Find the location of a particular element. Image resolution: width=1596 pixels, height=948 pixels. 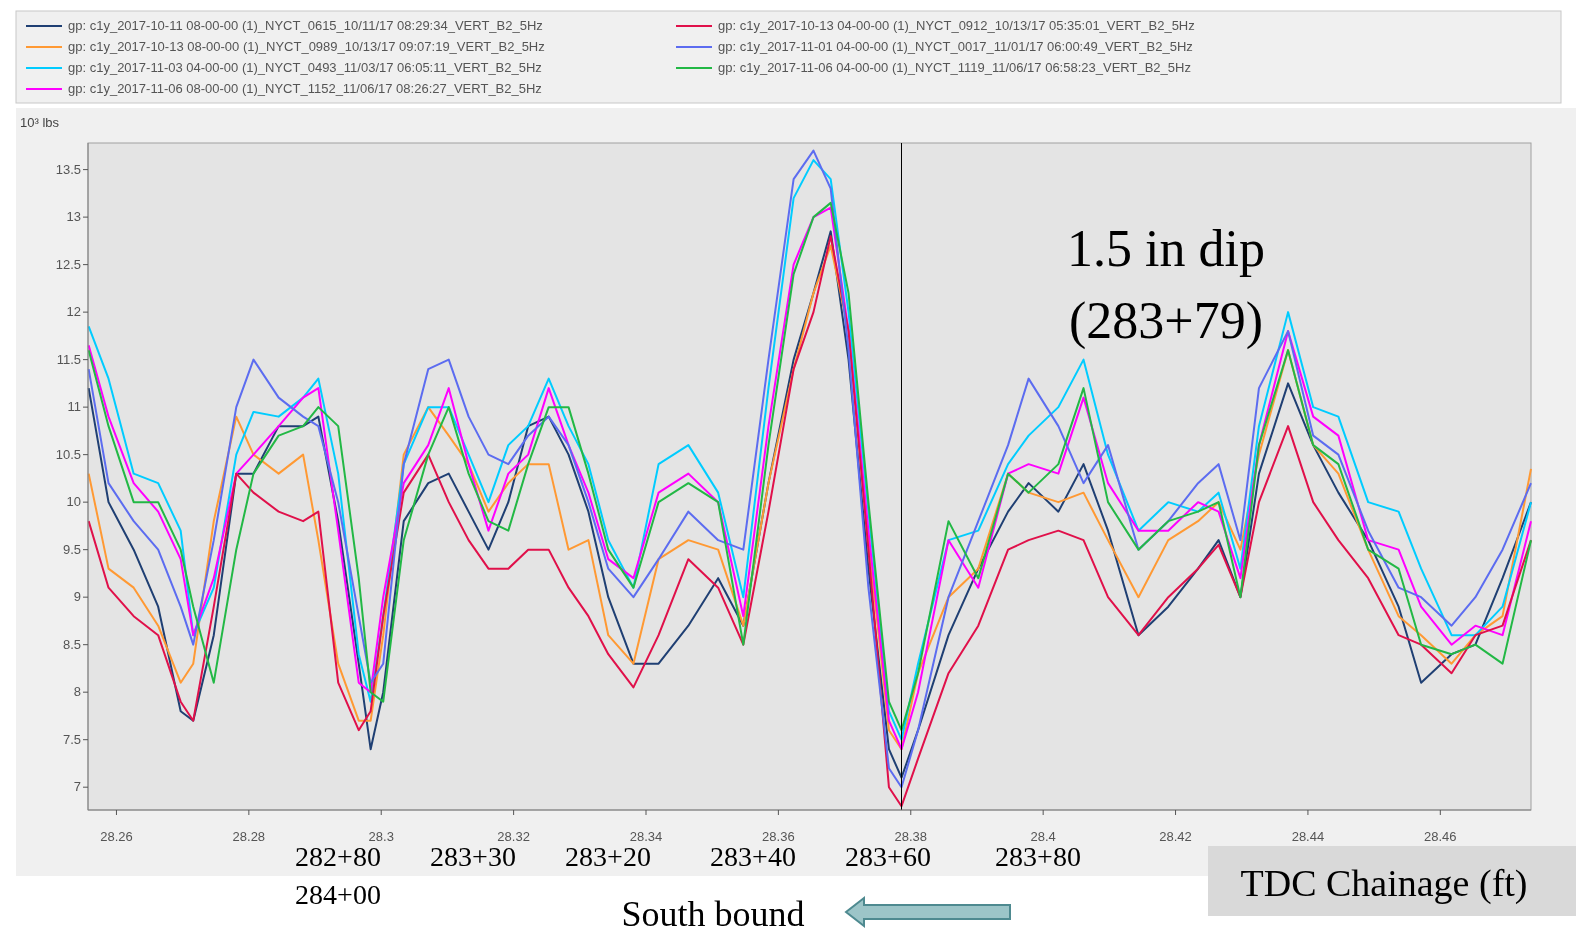

y-tick-label: 8 is located at coordinates (77, 692).